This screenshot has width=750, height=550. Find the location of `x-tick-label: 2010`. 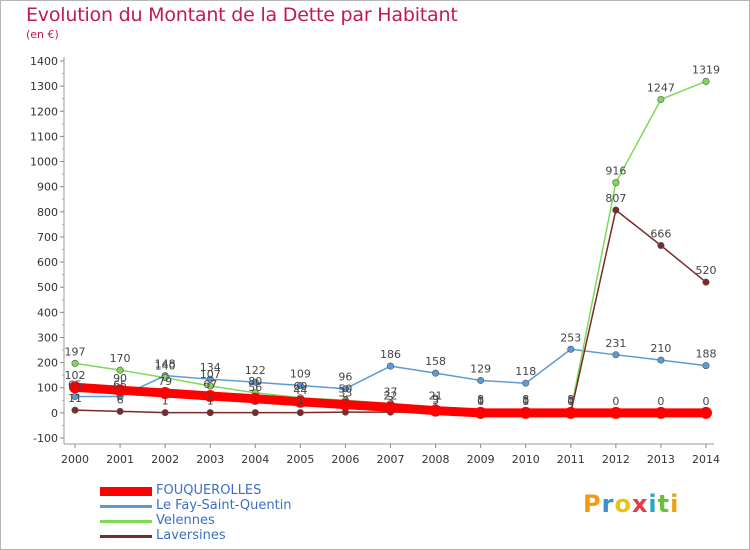

x-tick-label: 2010 is located at coordinates (526, 459).